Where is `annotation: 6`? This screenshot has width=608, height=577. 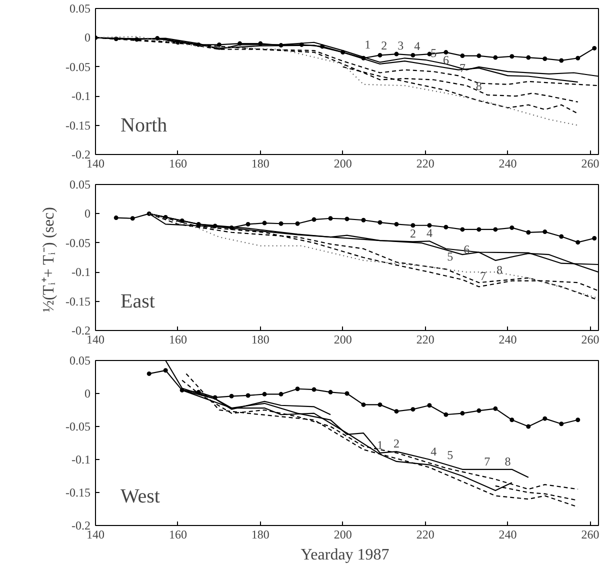 annotation: 6 is located at coordinates (445, 60).